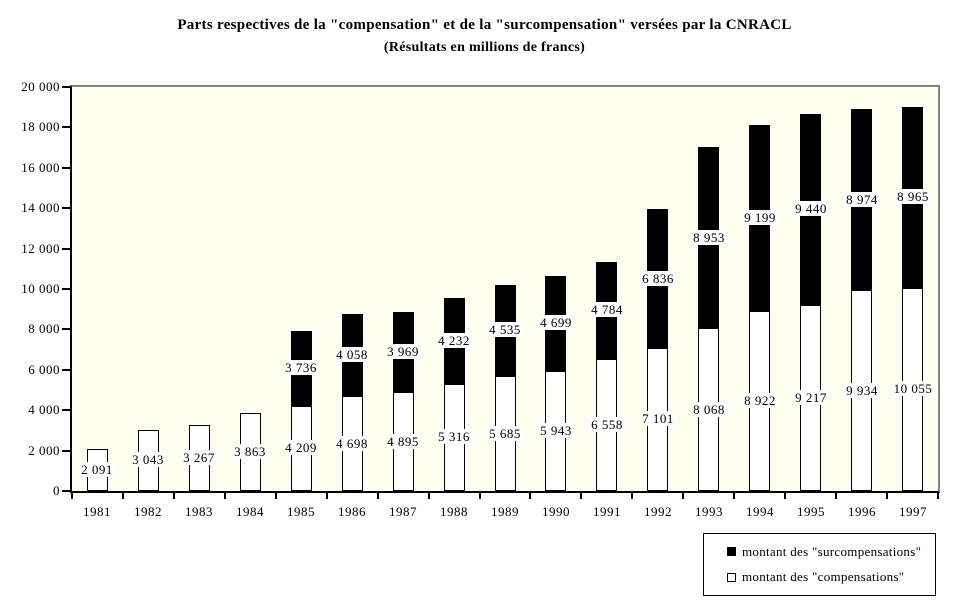  What do you see at coordinates (250, 511) in the screenshot?
I see `x-axis-category-label: 1984` at bounding box center [250, 511].